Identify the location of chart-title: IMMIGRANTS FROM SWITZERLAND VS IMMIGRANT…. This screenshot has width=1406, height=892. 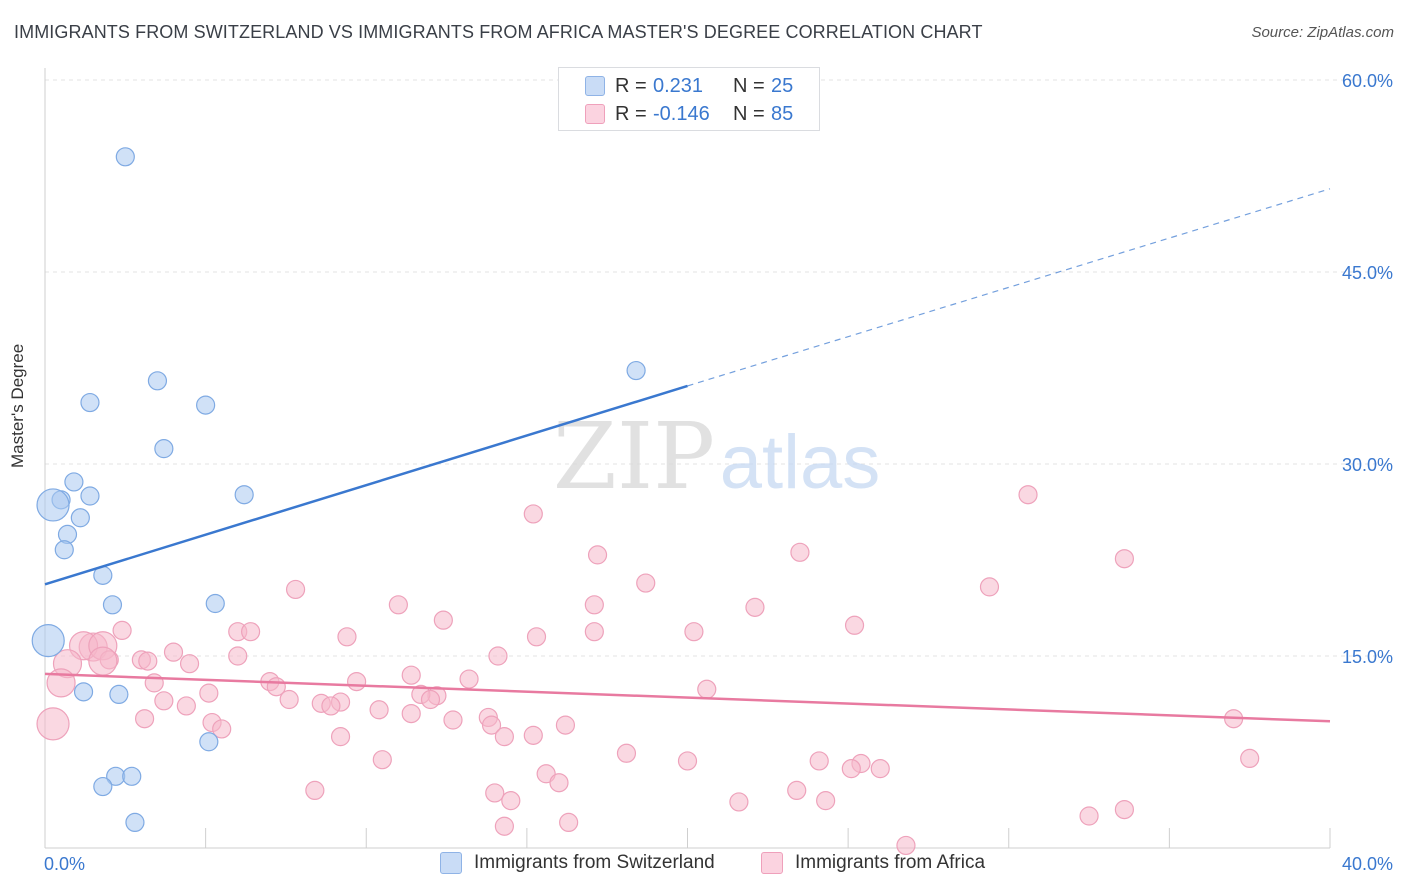
(498, 32).